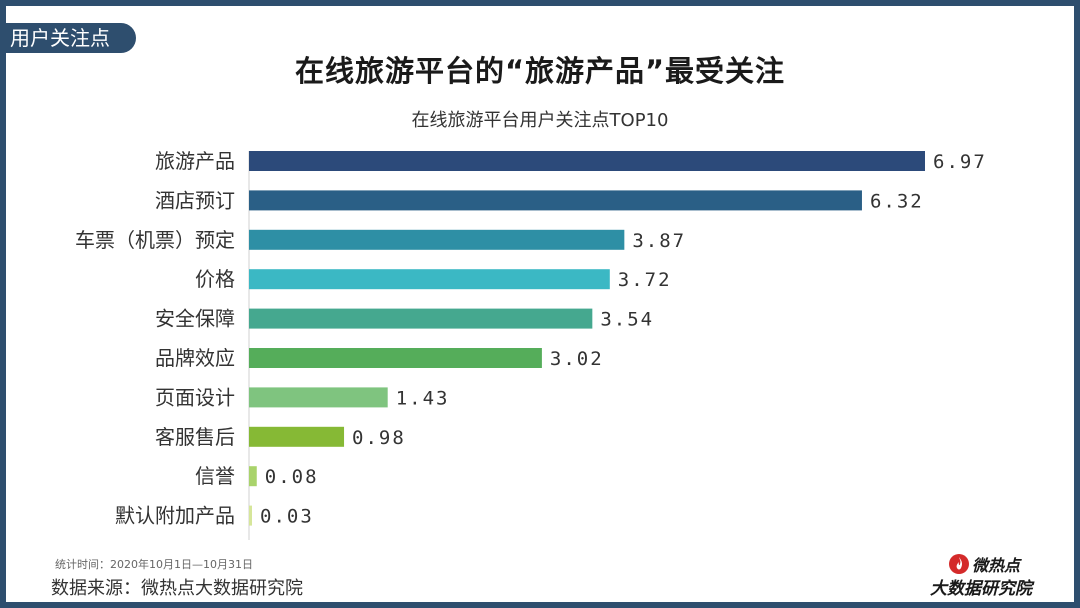 This screenshot has height=608, width=1080. What do you see at coordinates (195, 358) in the screenshot?
I see `category-label: 品牌效应` at bounding box center [195, 358].